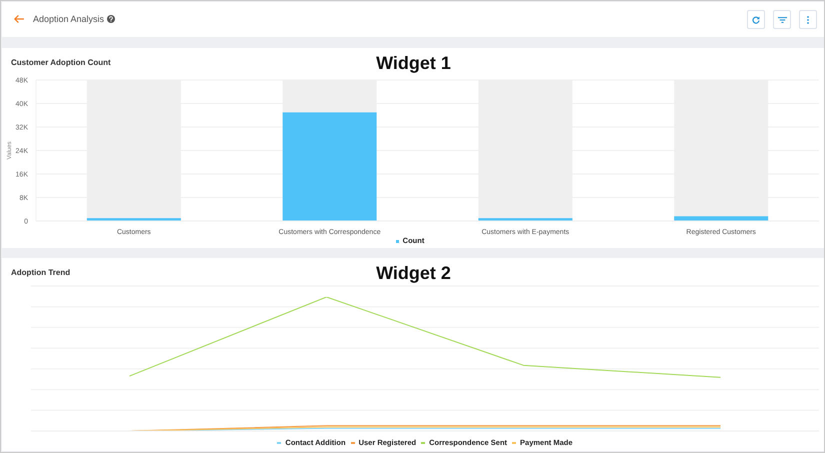 The width and height of the screenshot is (825, 453). I want to click on chart-title: Adoption Trend, so click(40, 272).